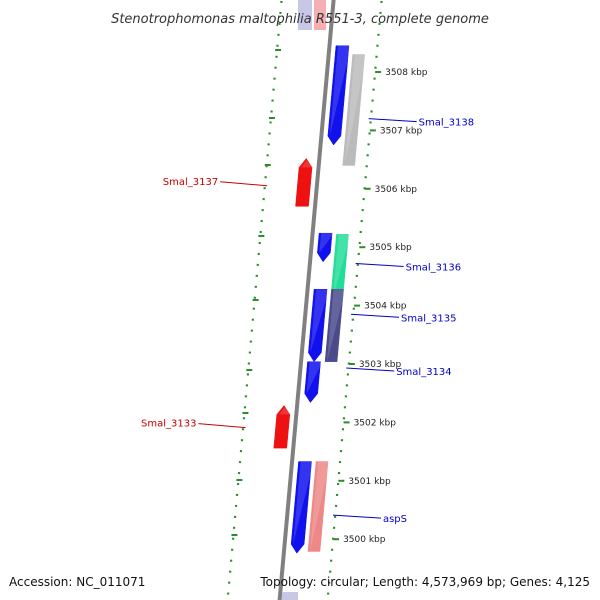 Image resolution: width=600 pixels, height=600 pixels. Describe the element at coordinates (390, 248) in the screenshot. I see `scale-tick-label: 3505 kbp` at that location.